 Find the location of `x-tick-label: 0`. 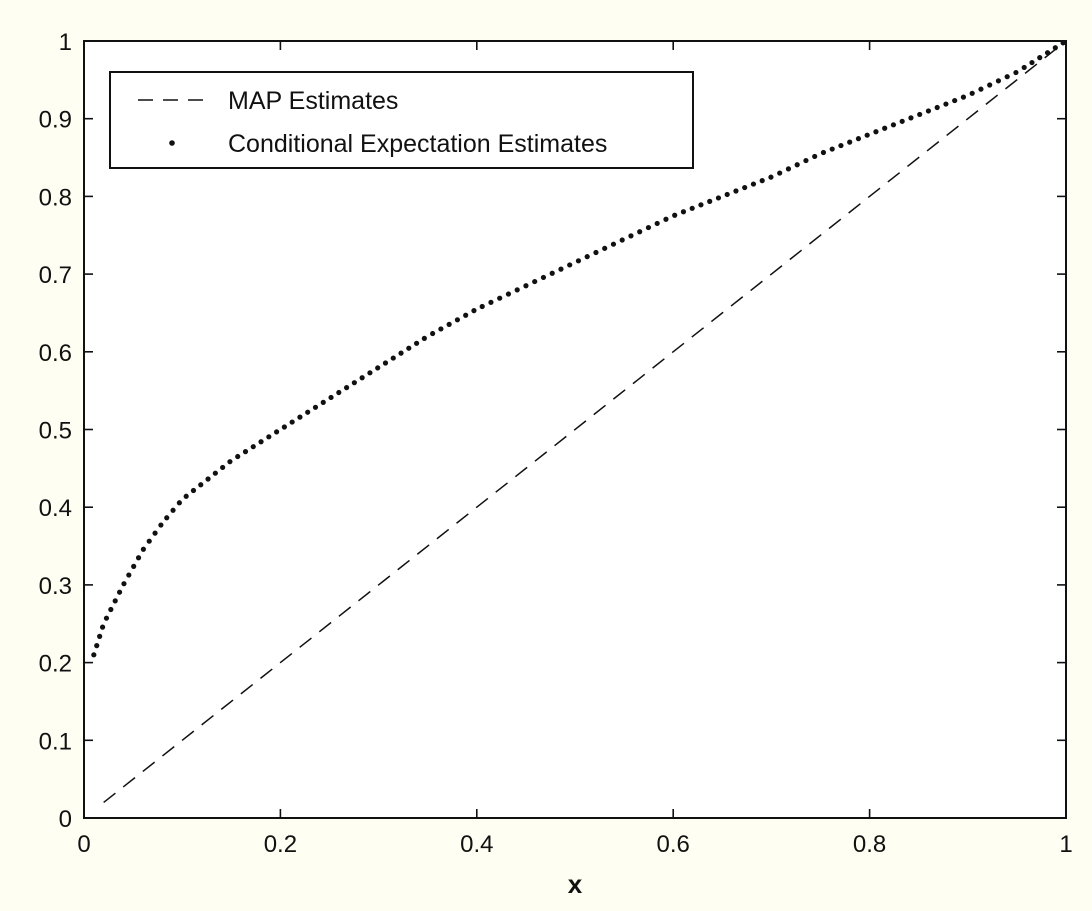

x-tick-label: 0 is located at coordinates (83, 844).